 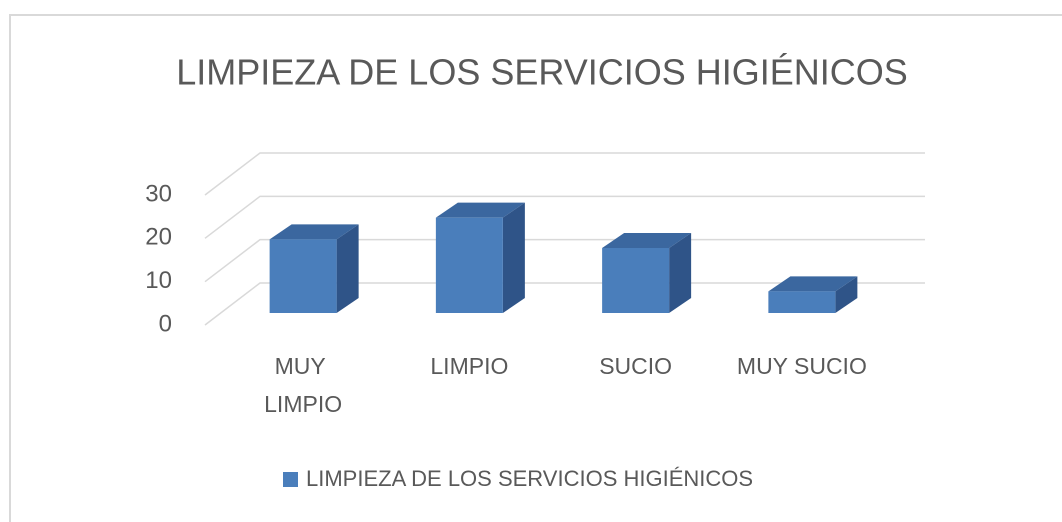 What do you see at coordinates (635, 366) in the screenshot?
I see `x-tick-label: SUCIO` at bounding box center [635, 366].